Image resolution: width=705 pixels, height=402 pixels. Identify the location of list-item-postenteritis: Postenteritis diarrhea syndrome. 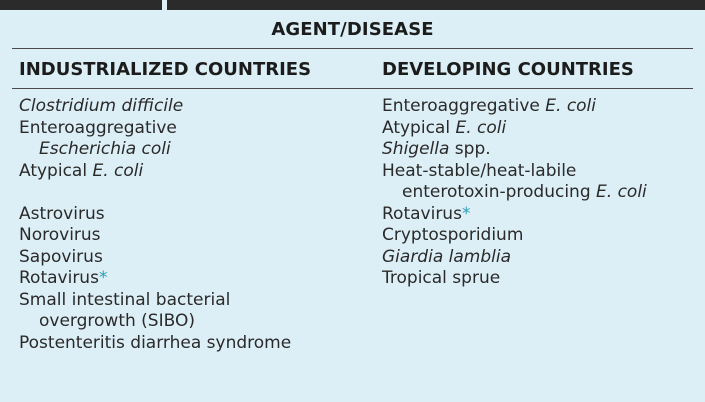
(155, 344).